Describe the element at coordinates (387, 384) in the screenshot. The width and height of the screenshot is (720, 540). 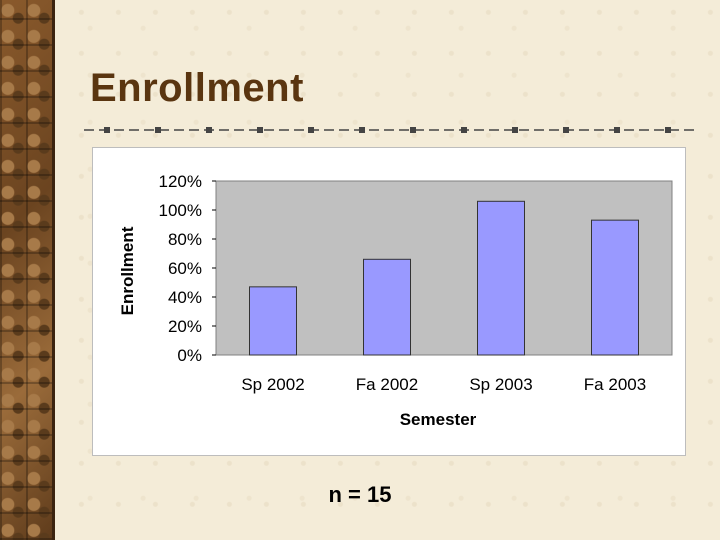
I see `x-tick-label: Fa 2002` at that location.